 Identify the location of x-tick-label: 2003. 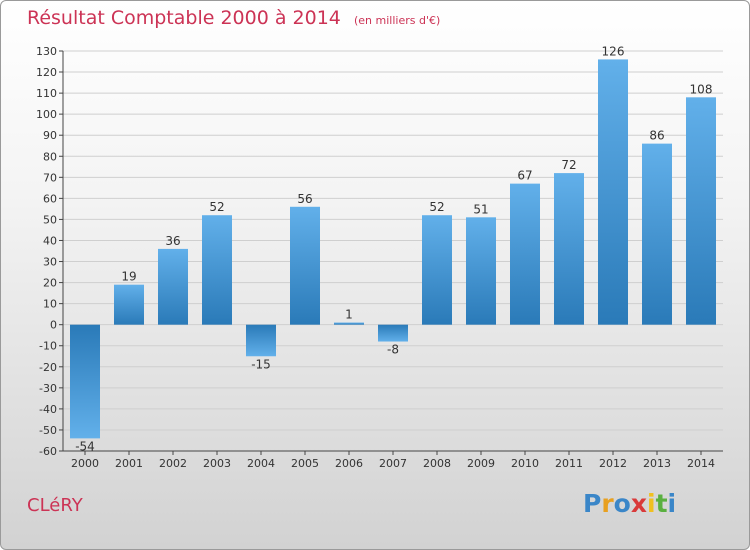
(217, 463).